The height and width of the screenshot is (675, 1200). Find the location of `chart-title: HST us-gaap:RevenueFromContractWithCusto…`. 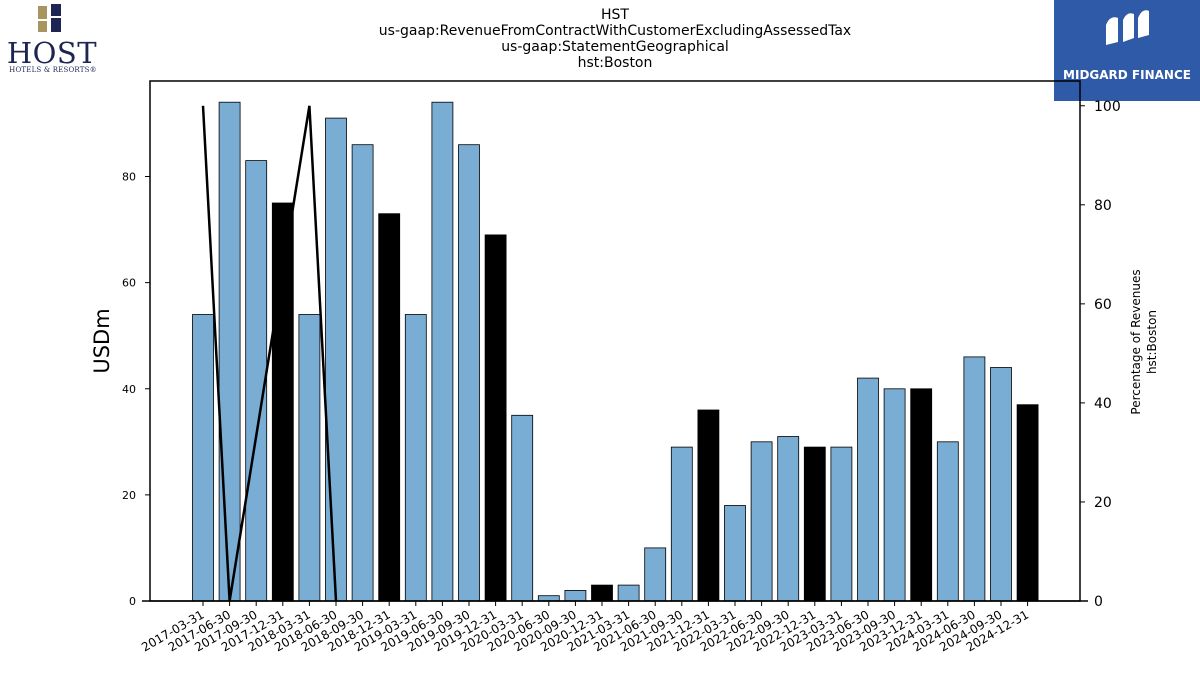

chart-title: HST us-gaap:RevenueFromContractWithCusto… is located at coordinates (615, 39).